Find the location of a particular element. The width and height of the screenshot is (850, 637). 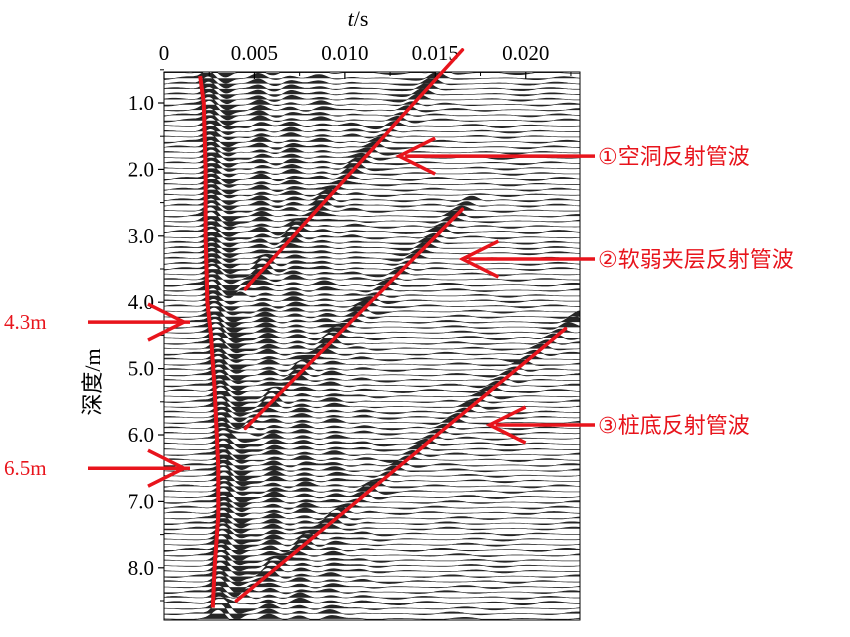

y-tick-label-4: 5.0 is located at coordinates (141, 369).